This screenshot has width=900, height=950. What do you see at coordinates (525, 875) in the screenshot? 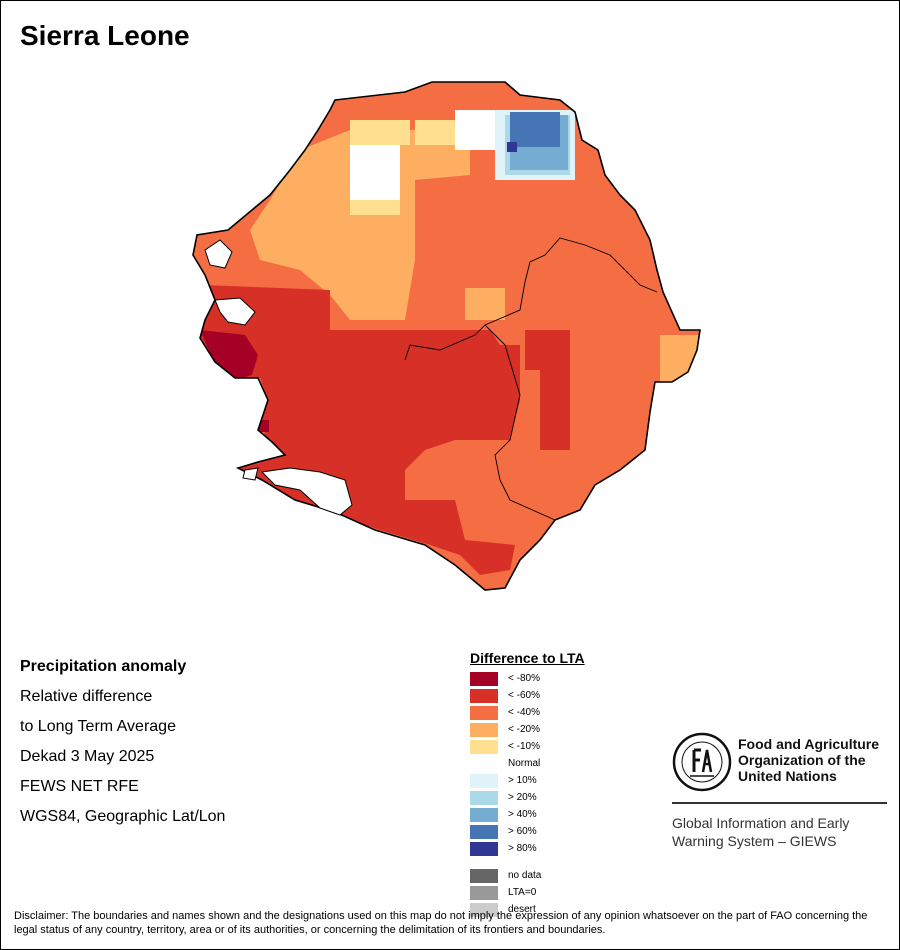
I see `legend-label: no data` at bounding box center [525, 875].